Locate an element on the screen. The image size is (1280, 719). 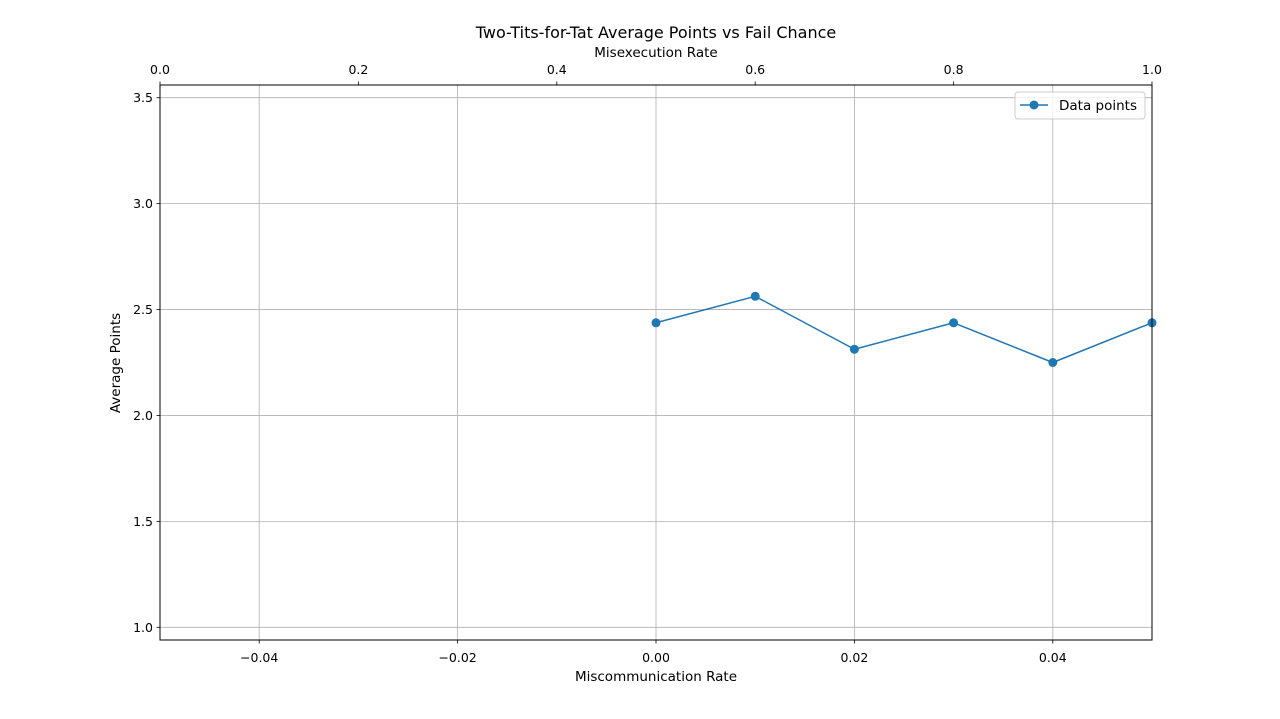
series-line is located at coordinates (904, 329).